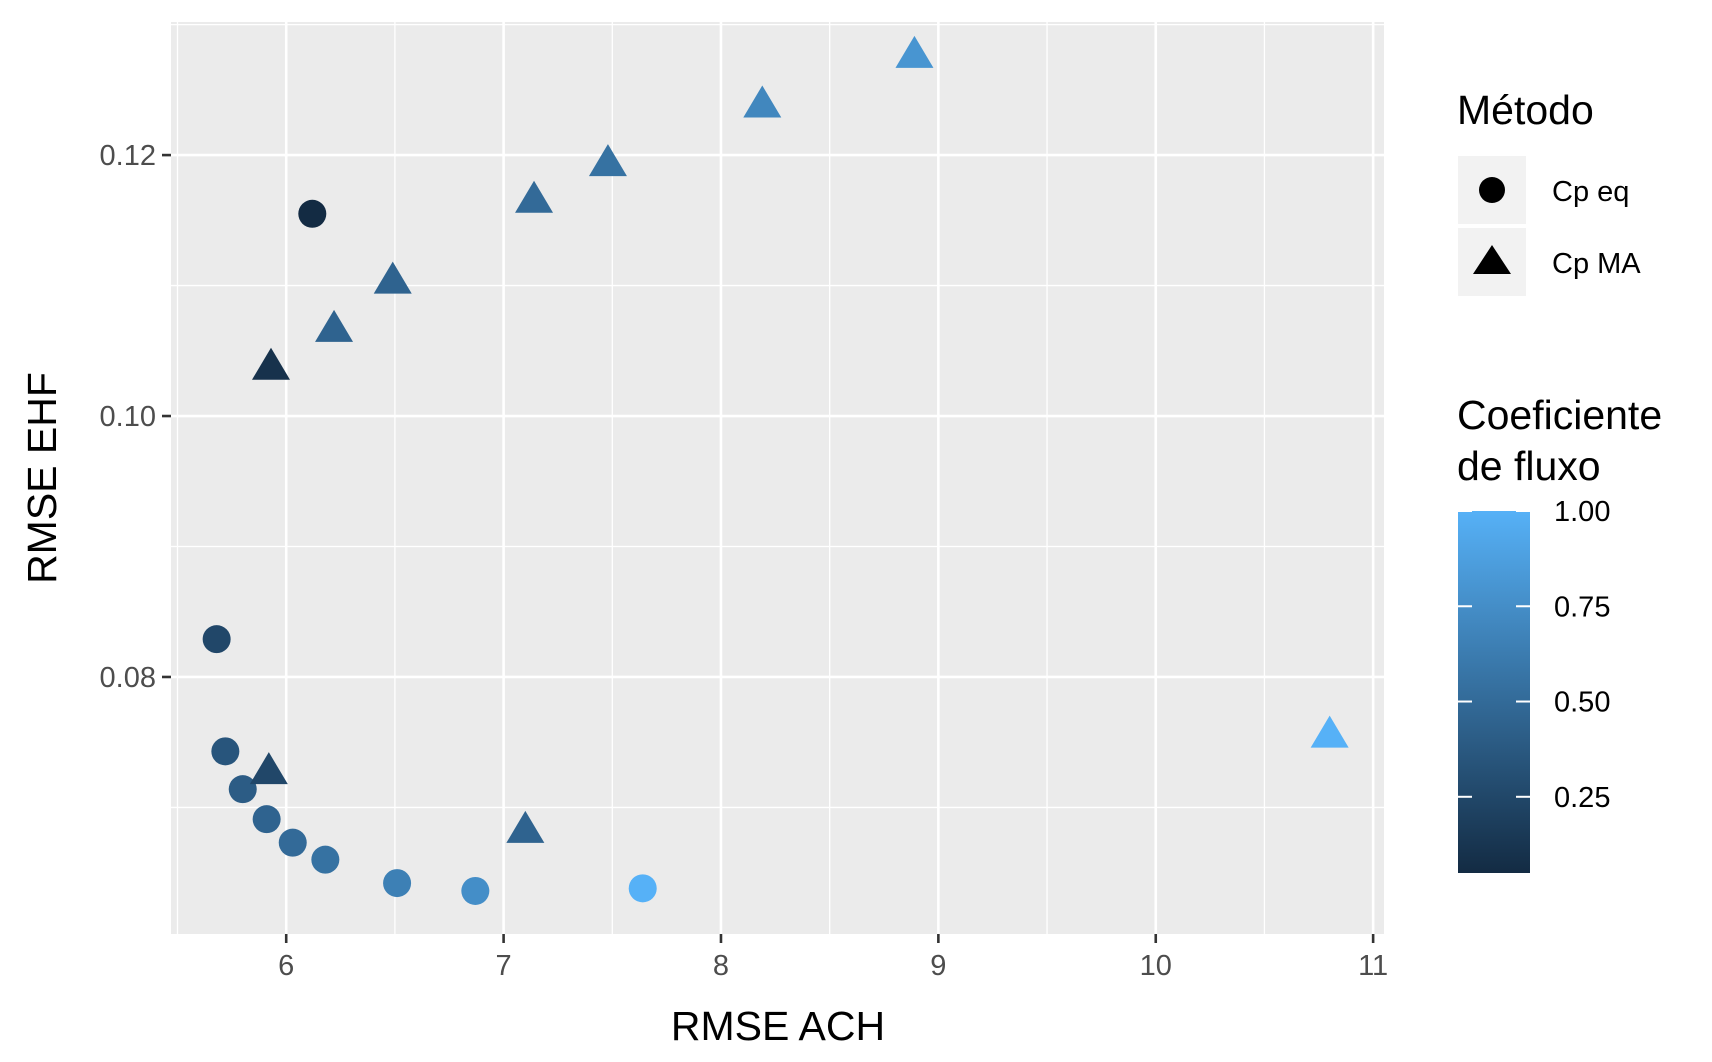 Image resolution: width=1712 pixels, height=1062 pixels. I want to click on color-legend: Coeficiente de fluxo 0.25 0.50 0.75 1.00, so click(1559, 632).